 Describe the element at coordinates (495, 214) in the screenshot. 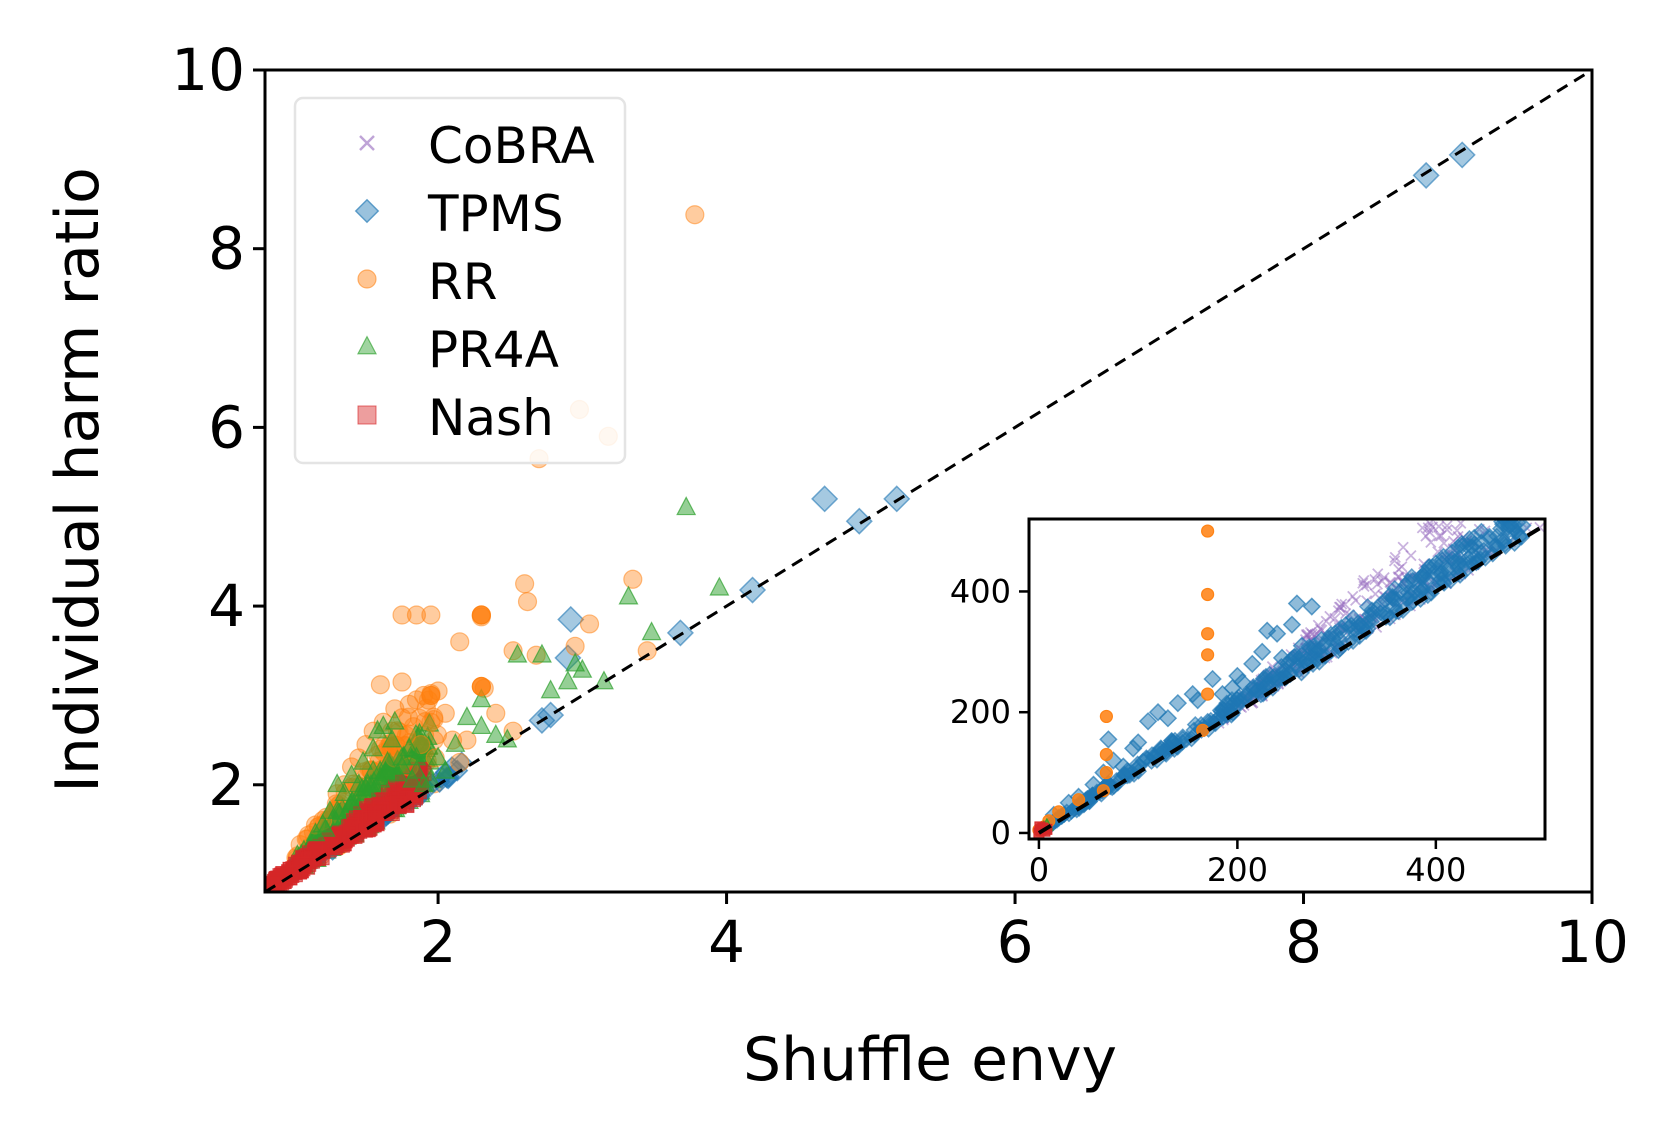

I see `legend-label-tpms: TPMS` at that location.